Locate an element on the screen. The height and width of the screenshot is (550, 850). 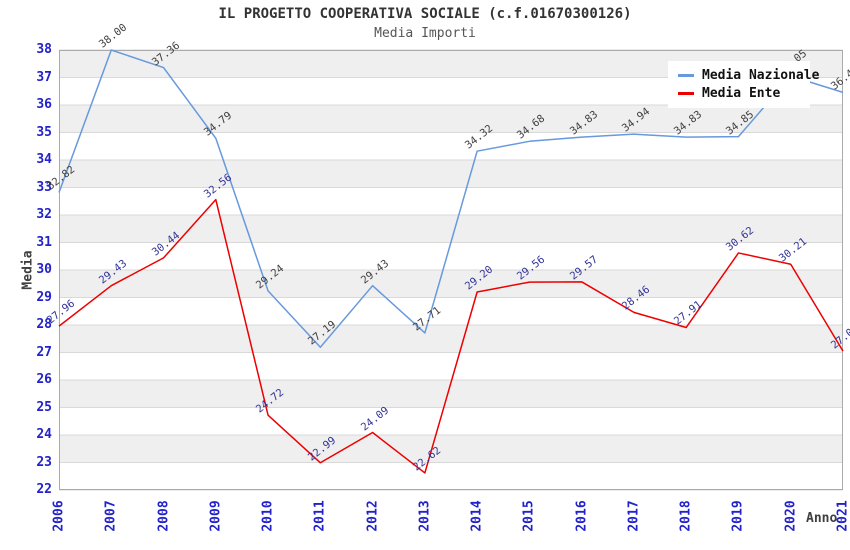
x-tick-label: 2007 is located at coordinates (111, 516).